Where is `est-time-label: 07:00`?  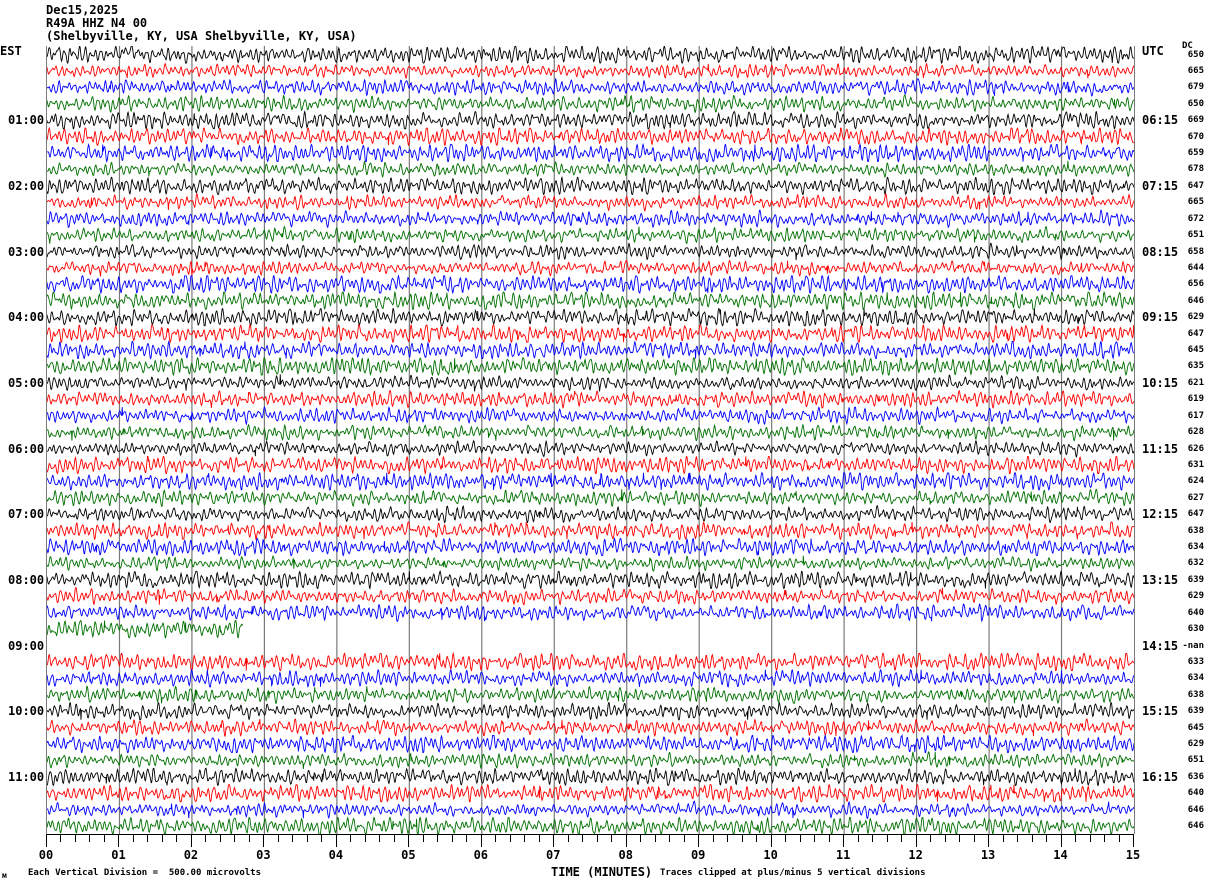 est-time-label: 07:00 is located at coordinates (26, 514).